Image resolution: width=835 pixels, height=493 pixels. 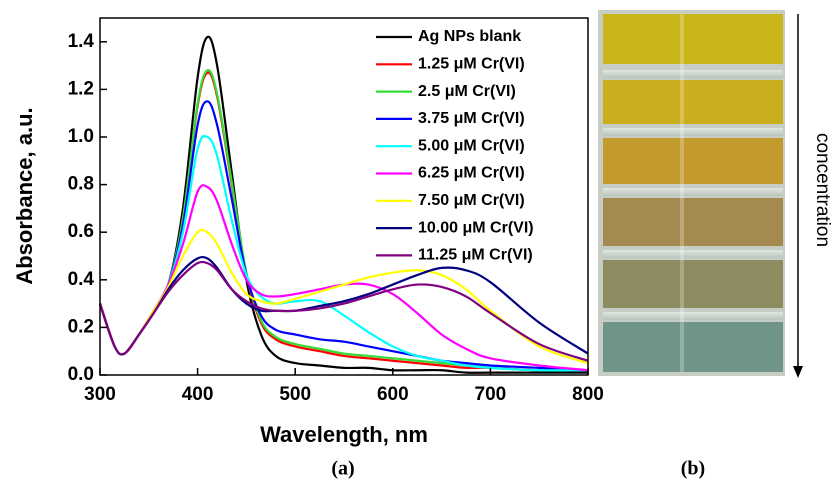 I want to click on x-tick-label: 300, so click(x=100, y=394).